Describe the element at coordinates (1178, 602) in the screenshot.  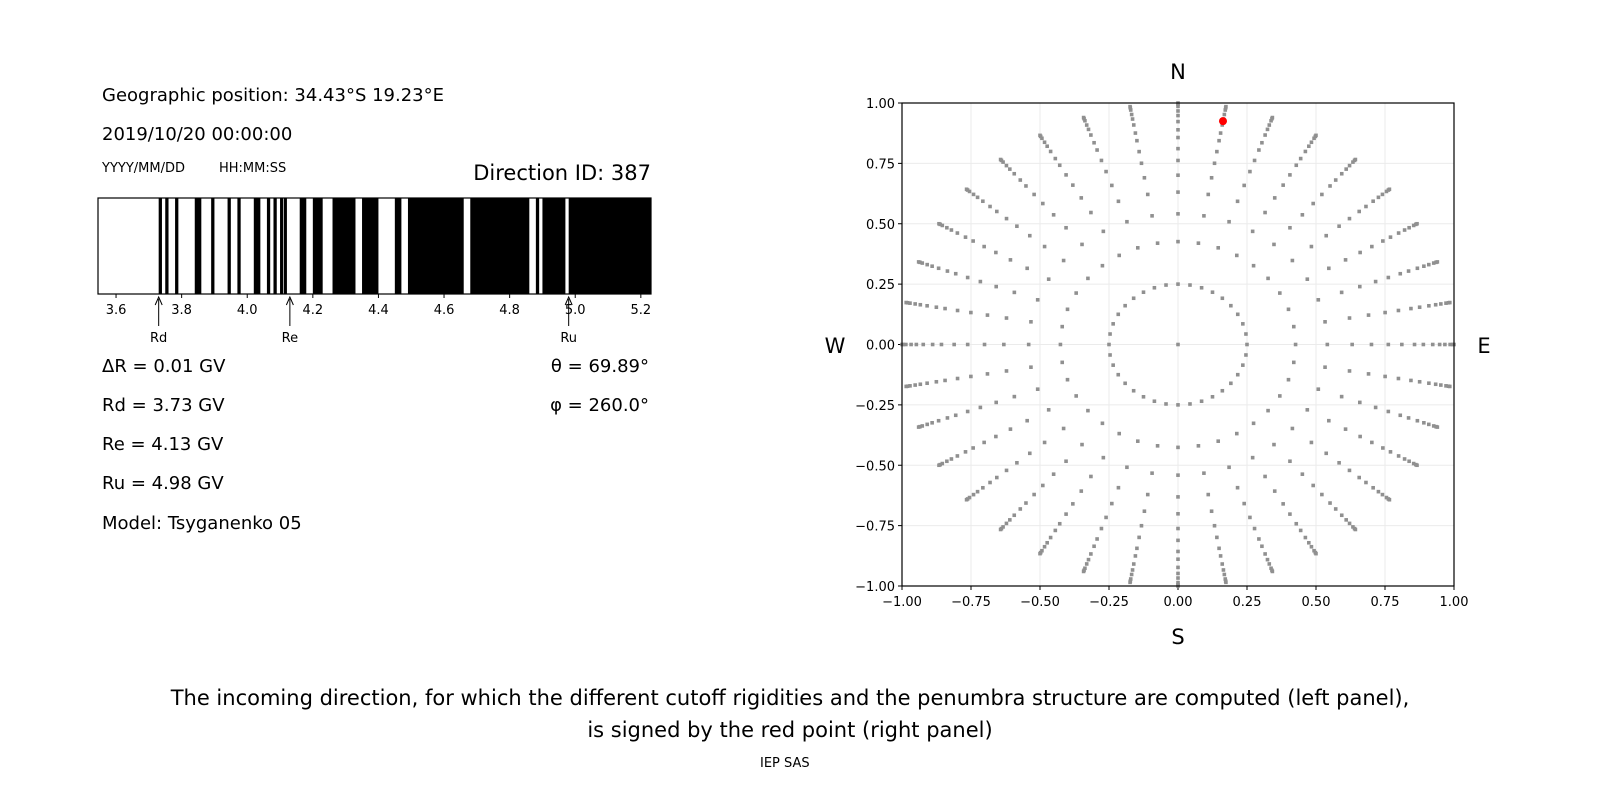
I see `x-tick-label: 0.00` at that location.